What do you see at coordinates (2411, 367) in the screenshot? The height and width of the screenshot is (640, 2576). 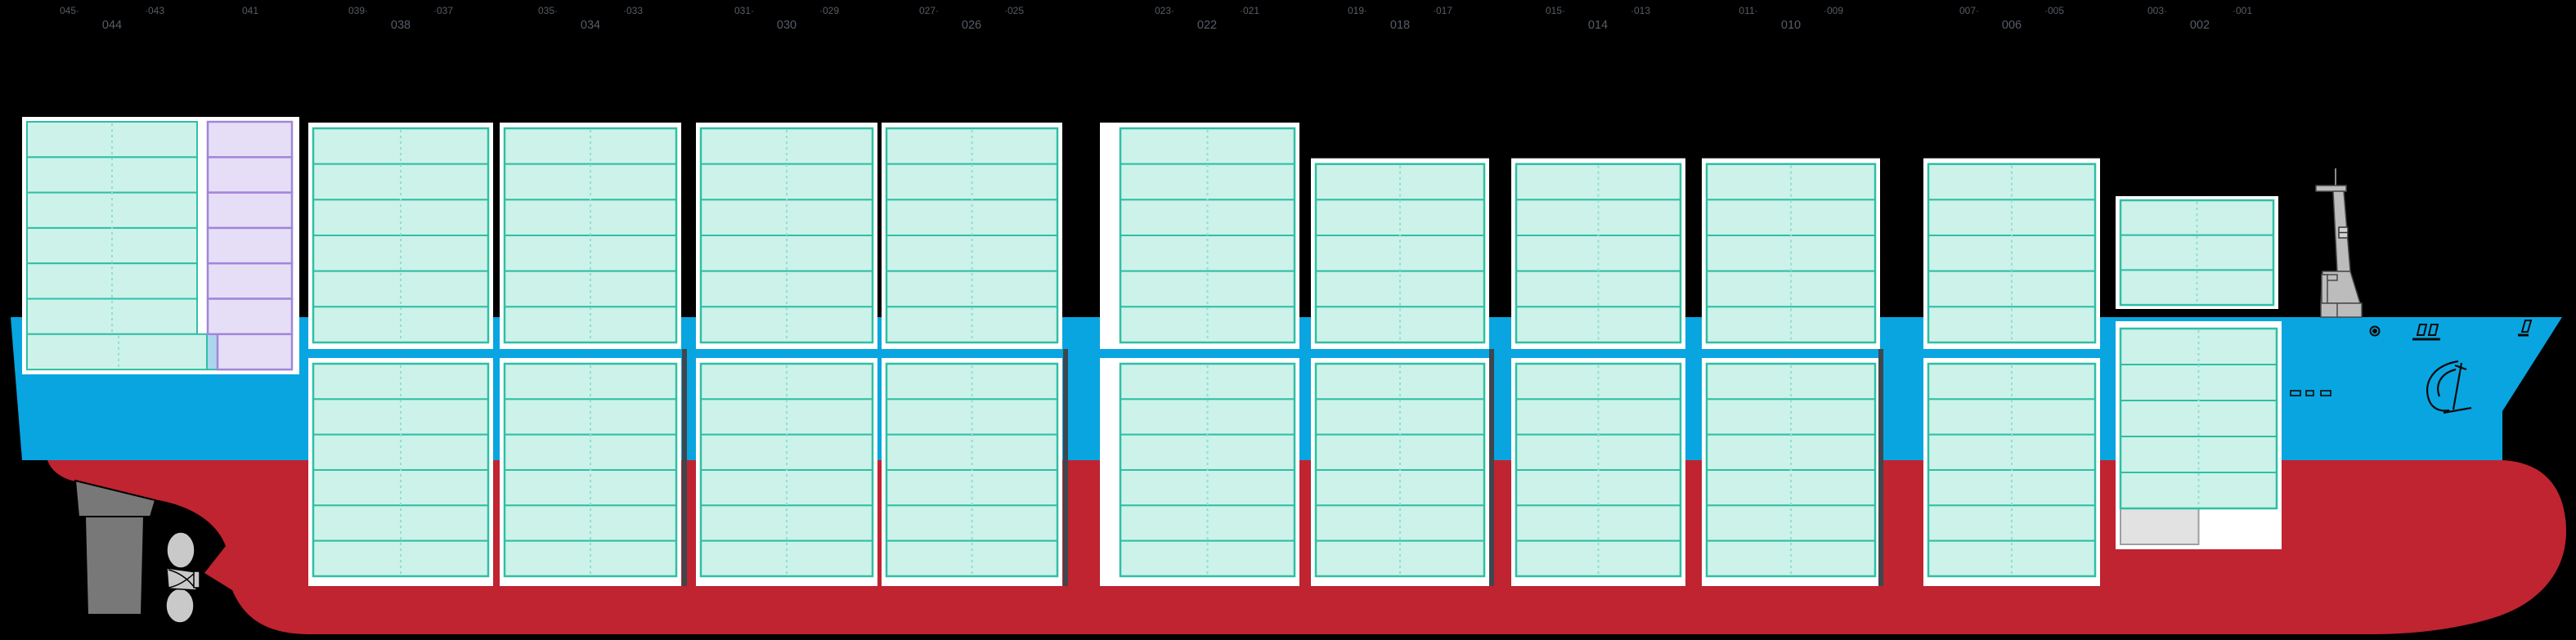 I see `bow-details` at bounding box center [2411, 367].